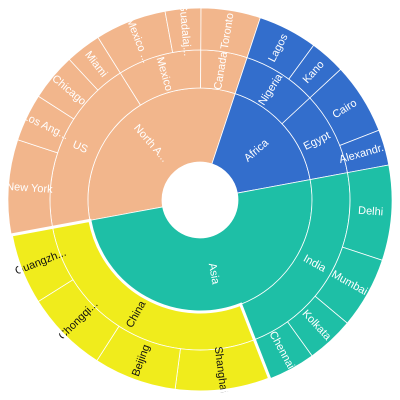  Describe the element at coordinates (80, 147) in the screenshot. I see `label-us: US` at that location.